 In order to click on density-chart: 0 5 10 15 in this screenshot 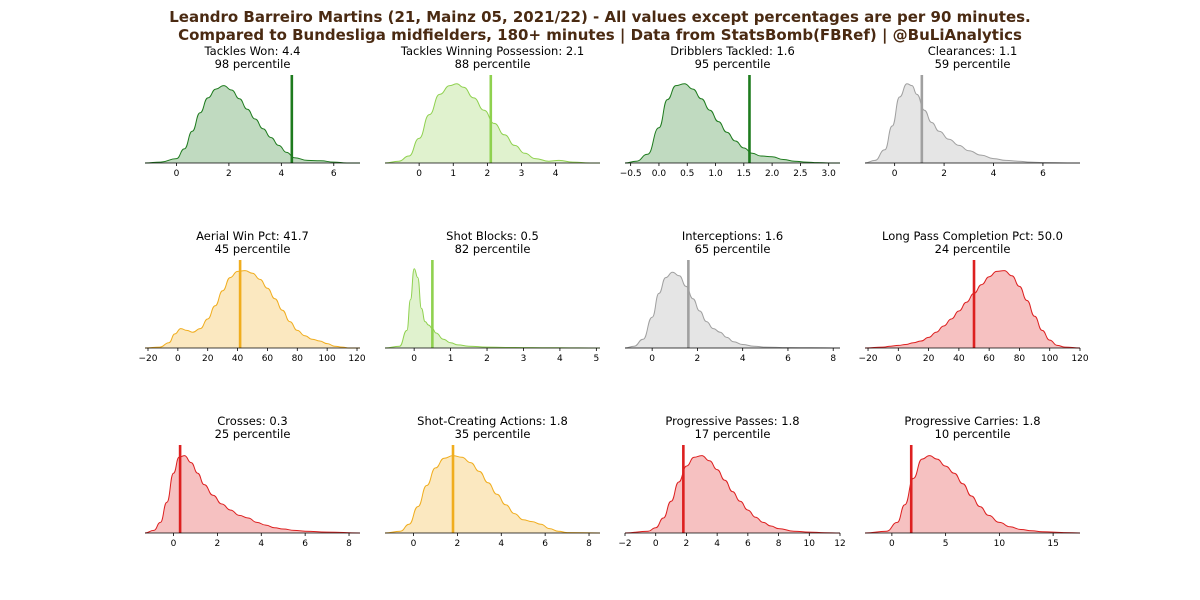, I will do `click(972, 497)`.